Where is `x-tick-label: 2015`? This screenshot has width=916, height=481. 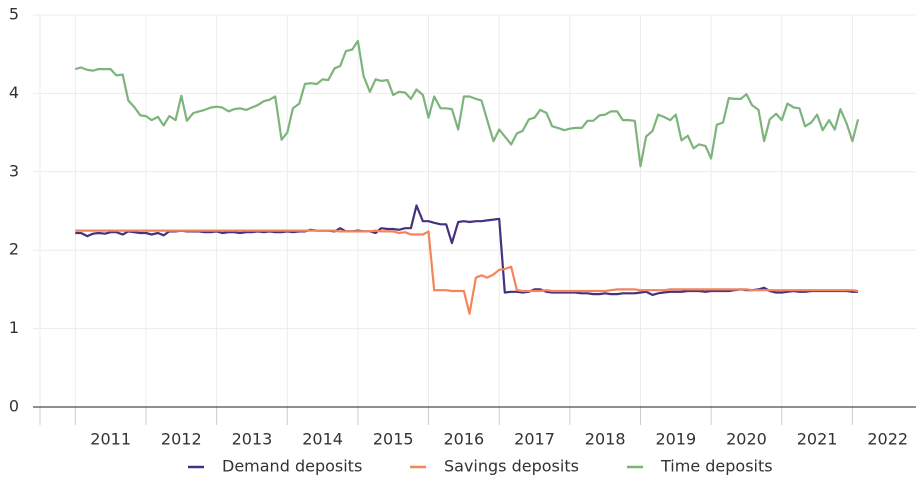 x-tick-label: 2015 is located at coordinates (393, 439).